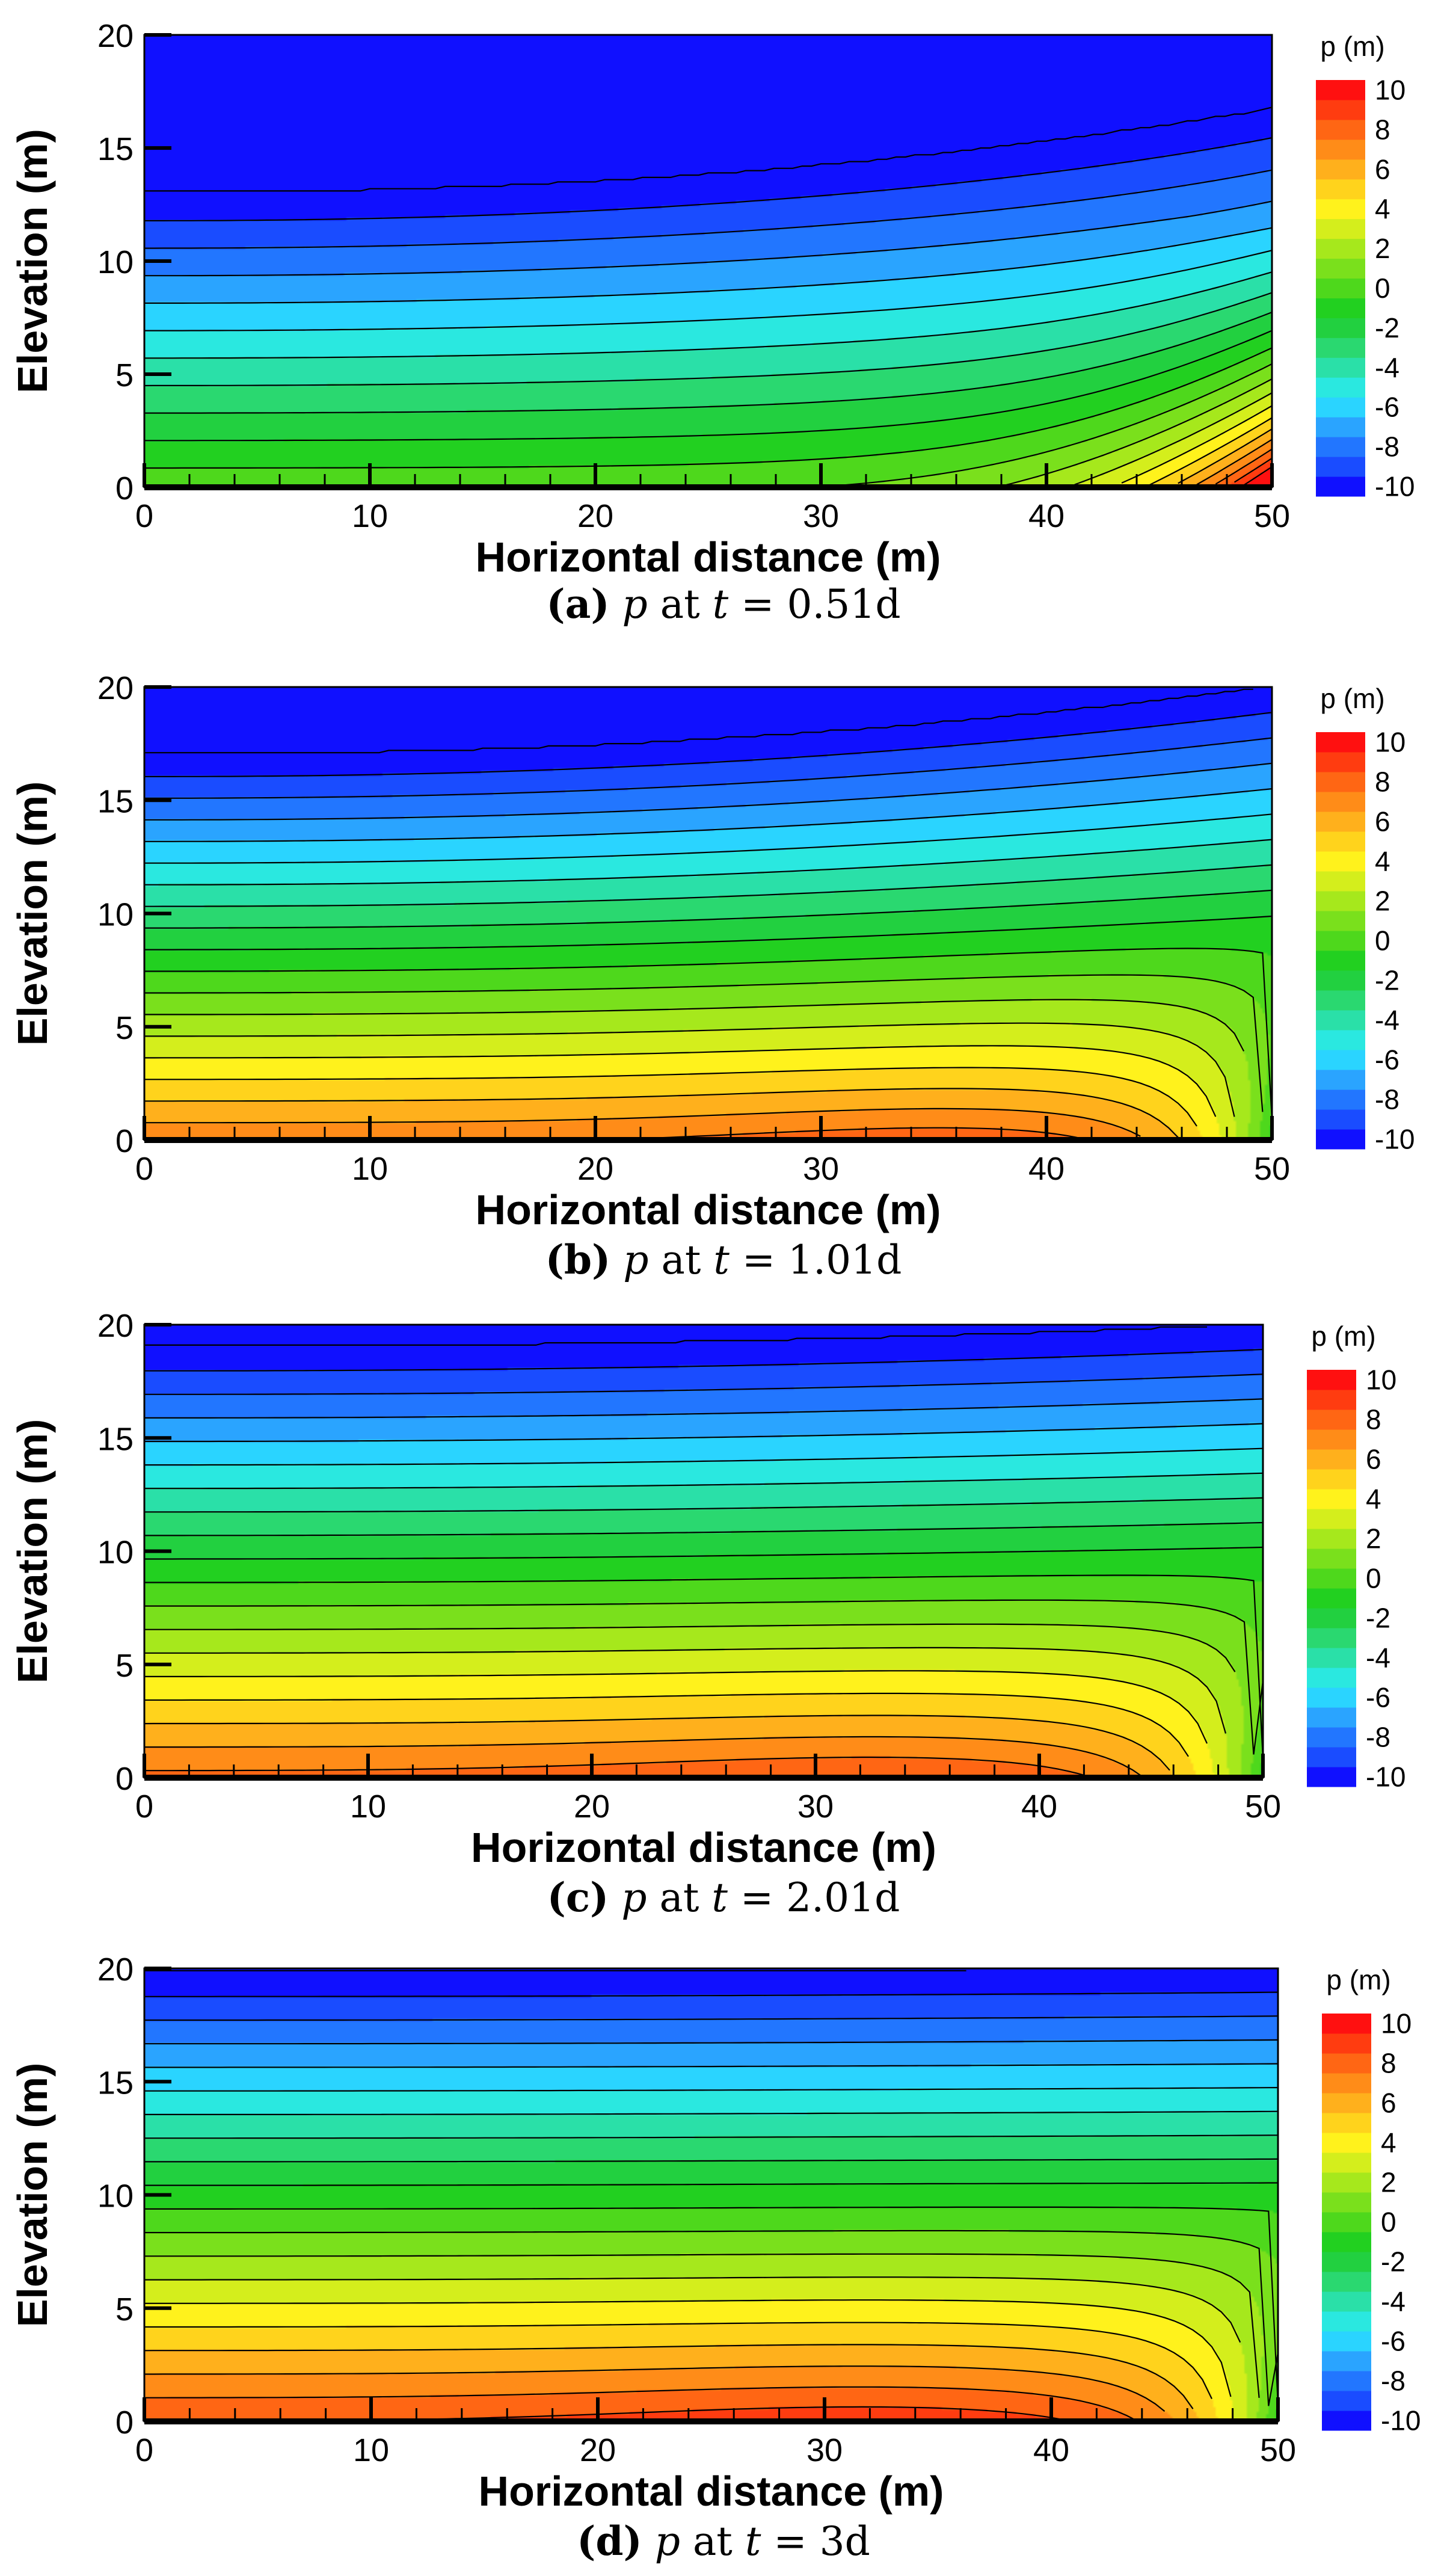 The image size is (1447, 2576). I want to click on caption-at: at, so click(687, 604).